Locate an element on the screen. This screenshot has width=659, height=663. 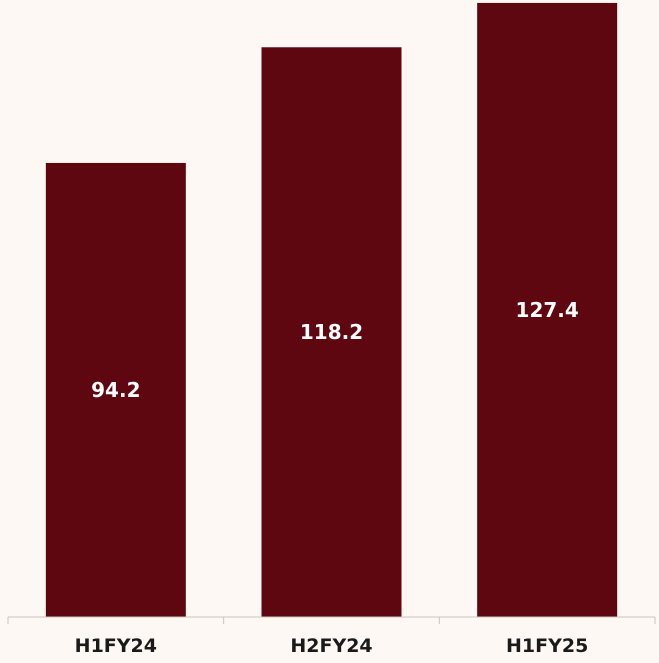
data-label-h1fy24: 94.2 is located at coordinates (115, 390).